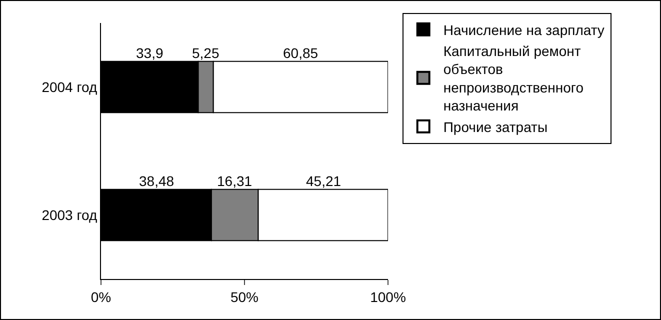 This screenshot has width=661, height=320. What do you see at coordinates (523, 30) in the screenshot?
I see `legend-label: Начисление на зарплату` at bounding box center [523, 30].